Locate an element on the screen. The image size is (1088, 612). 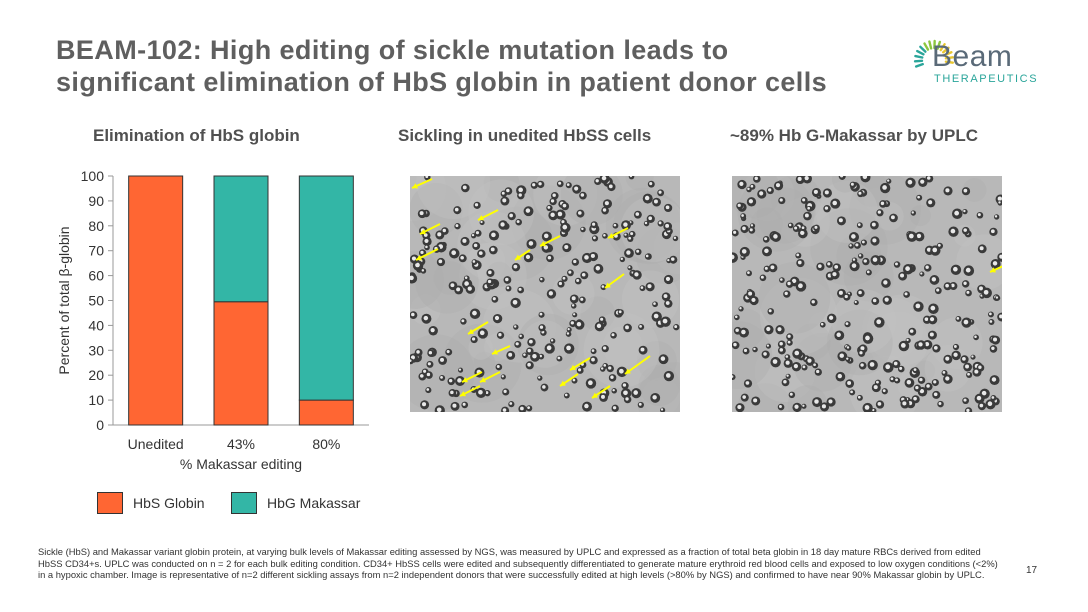
y-tick-label: 60 is located at coordinates (96, 276).